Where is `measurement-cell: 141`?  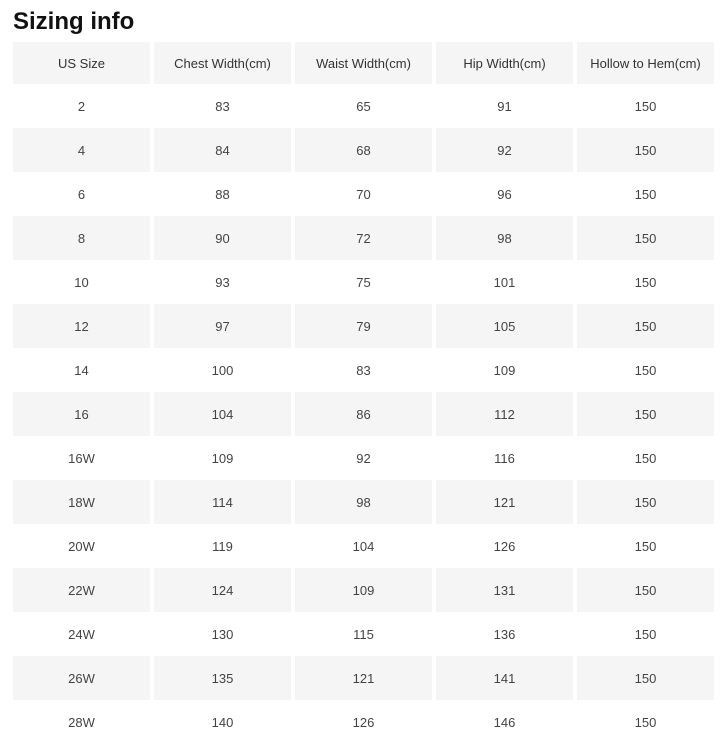
measurement-cell: 141 is located at coordinates (504, 678).